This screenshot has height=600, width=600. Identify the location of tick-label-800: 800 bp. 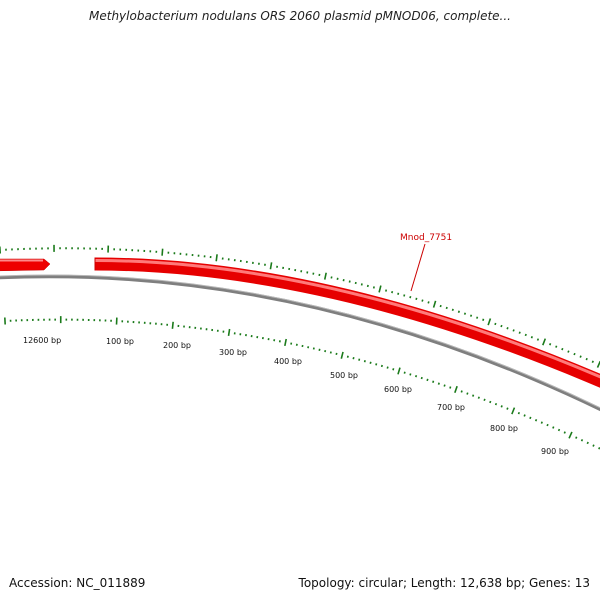
(504, 428).